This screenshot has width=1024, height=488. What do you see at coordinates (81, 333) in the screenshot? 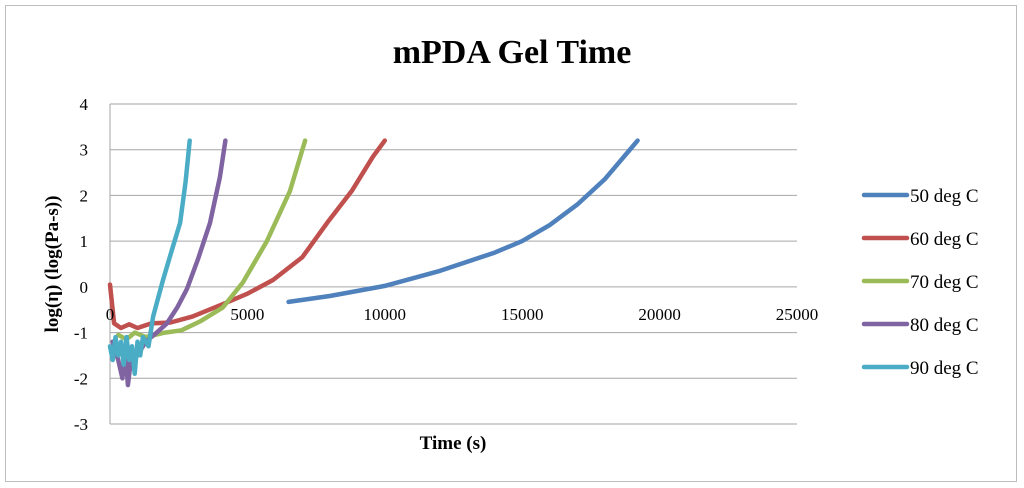
I see `y-tick-label: -1` at bounding box center [81, 333].